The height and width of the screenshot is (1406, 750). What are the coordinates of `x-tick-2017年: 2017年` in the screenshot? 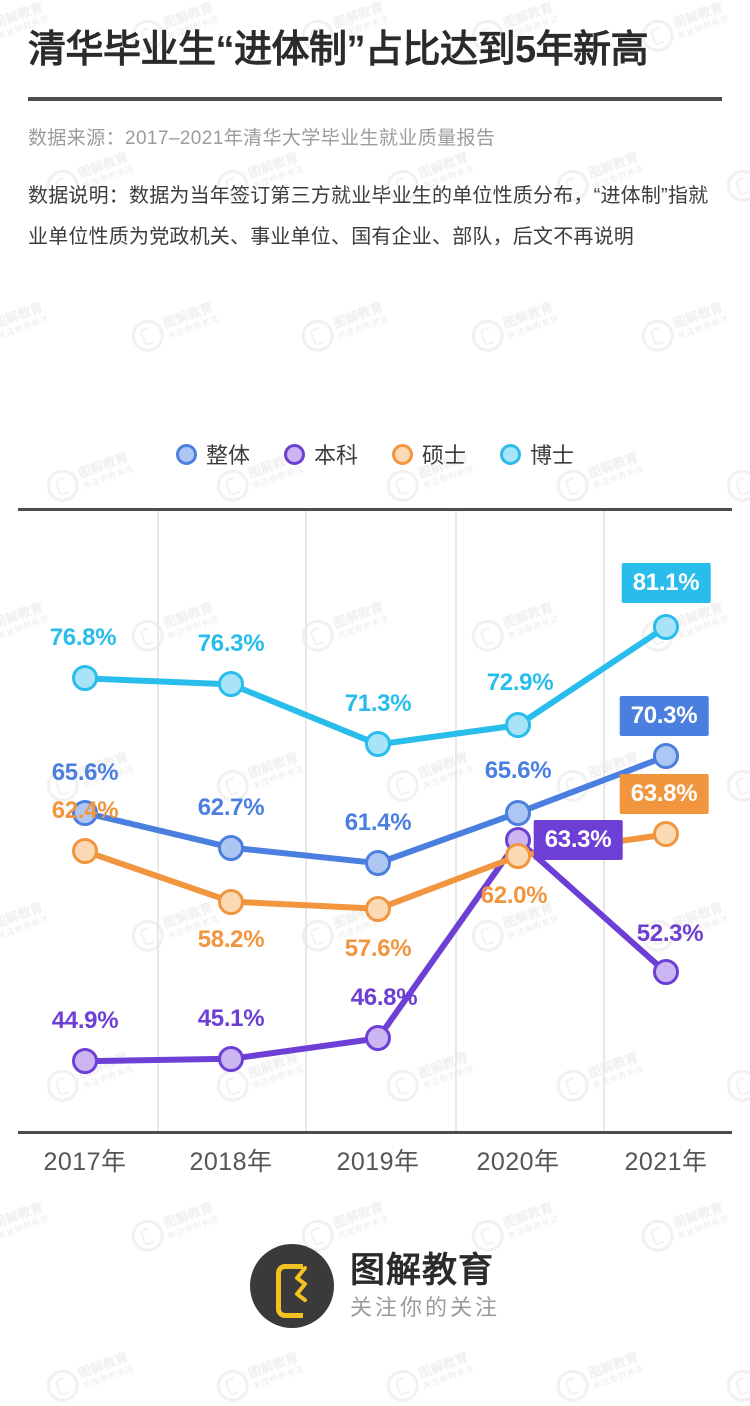 It's located at (85, 1162).